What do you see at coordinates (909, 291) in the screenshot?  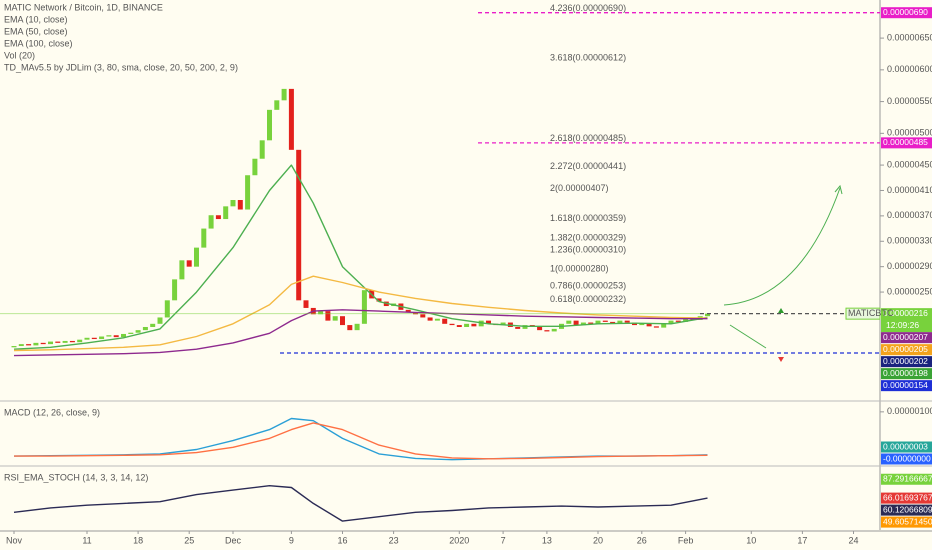 I see `y-tick-label: 0.00000250` at bounding box center [909, 291].